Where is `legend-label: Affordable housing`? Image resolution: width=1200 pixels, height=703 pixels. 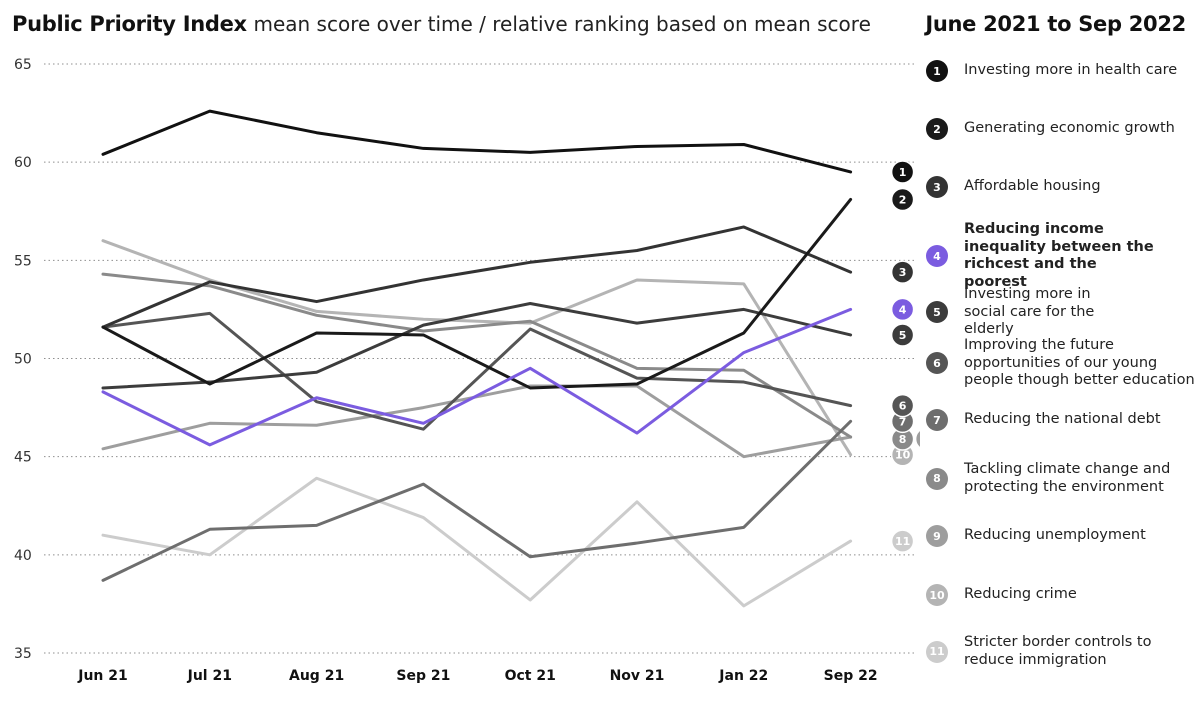 legend-label: Affordable housing is located at coordinates (1032, 186).